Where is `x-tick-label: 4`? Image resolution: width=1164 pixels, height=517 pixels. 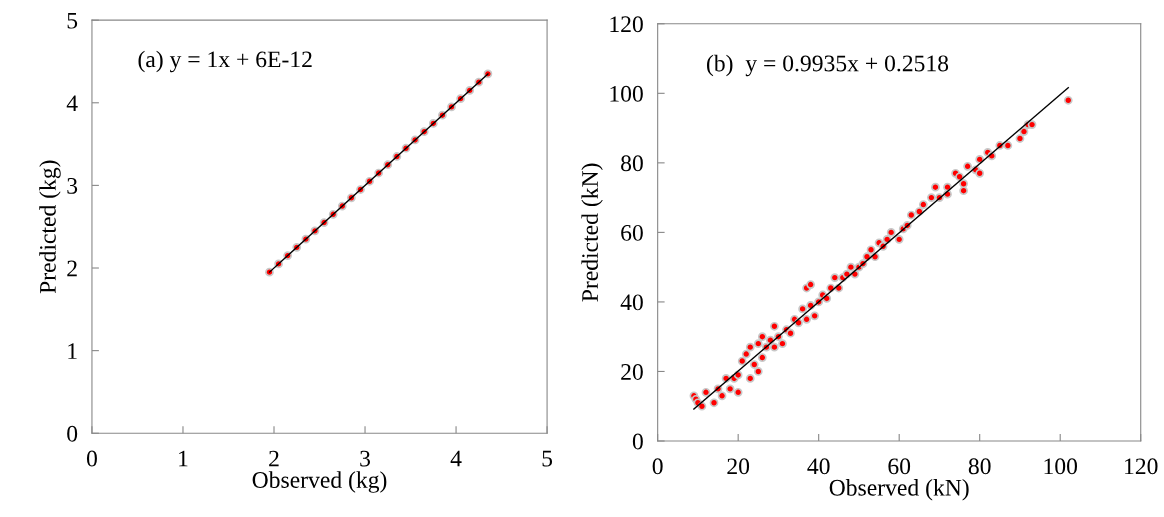
x-tick-label: 4 is located at coordinates (456, 458).